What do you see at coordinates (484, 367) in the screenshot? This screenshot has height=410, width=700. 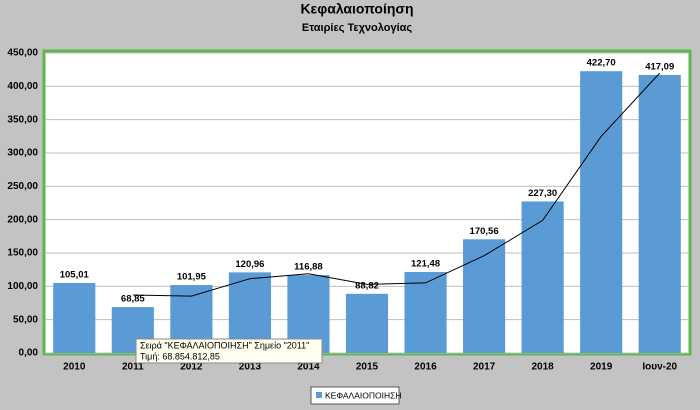 I see `x-tick-label: 2017` at bounding box center [484, 367].